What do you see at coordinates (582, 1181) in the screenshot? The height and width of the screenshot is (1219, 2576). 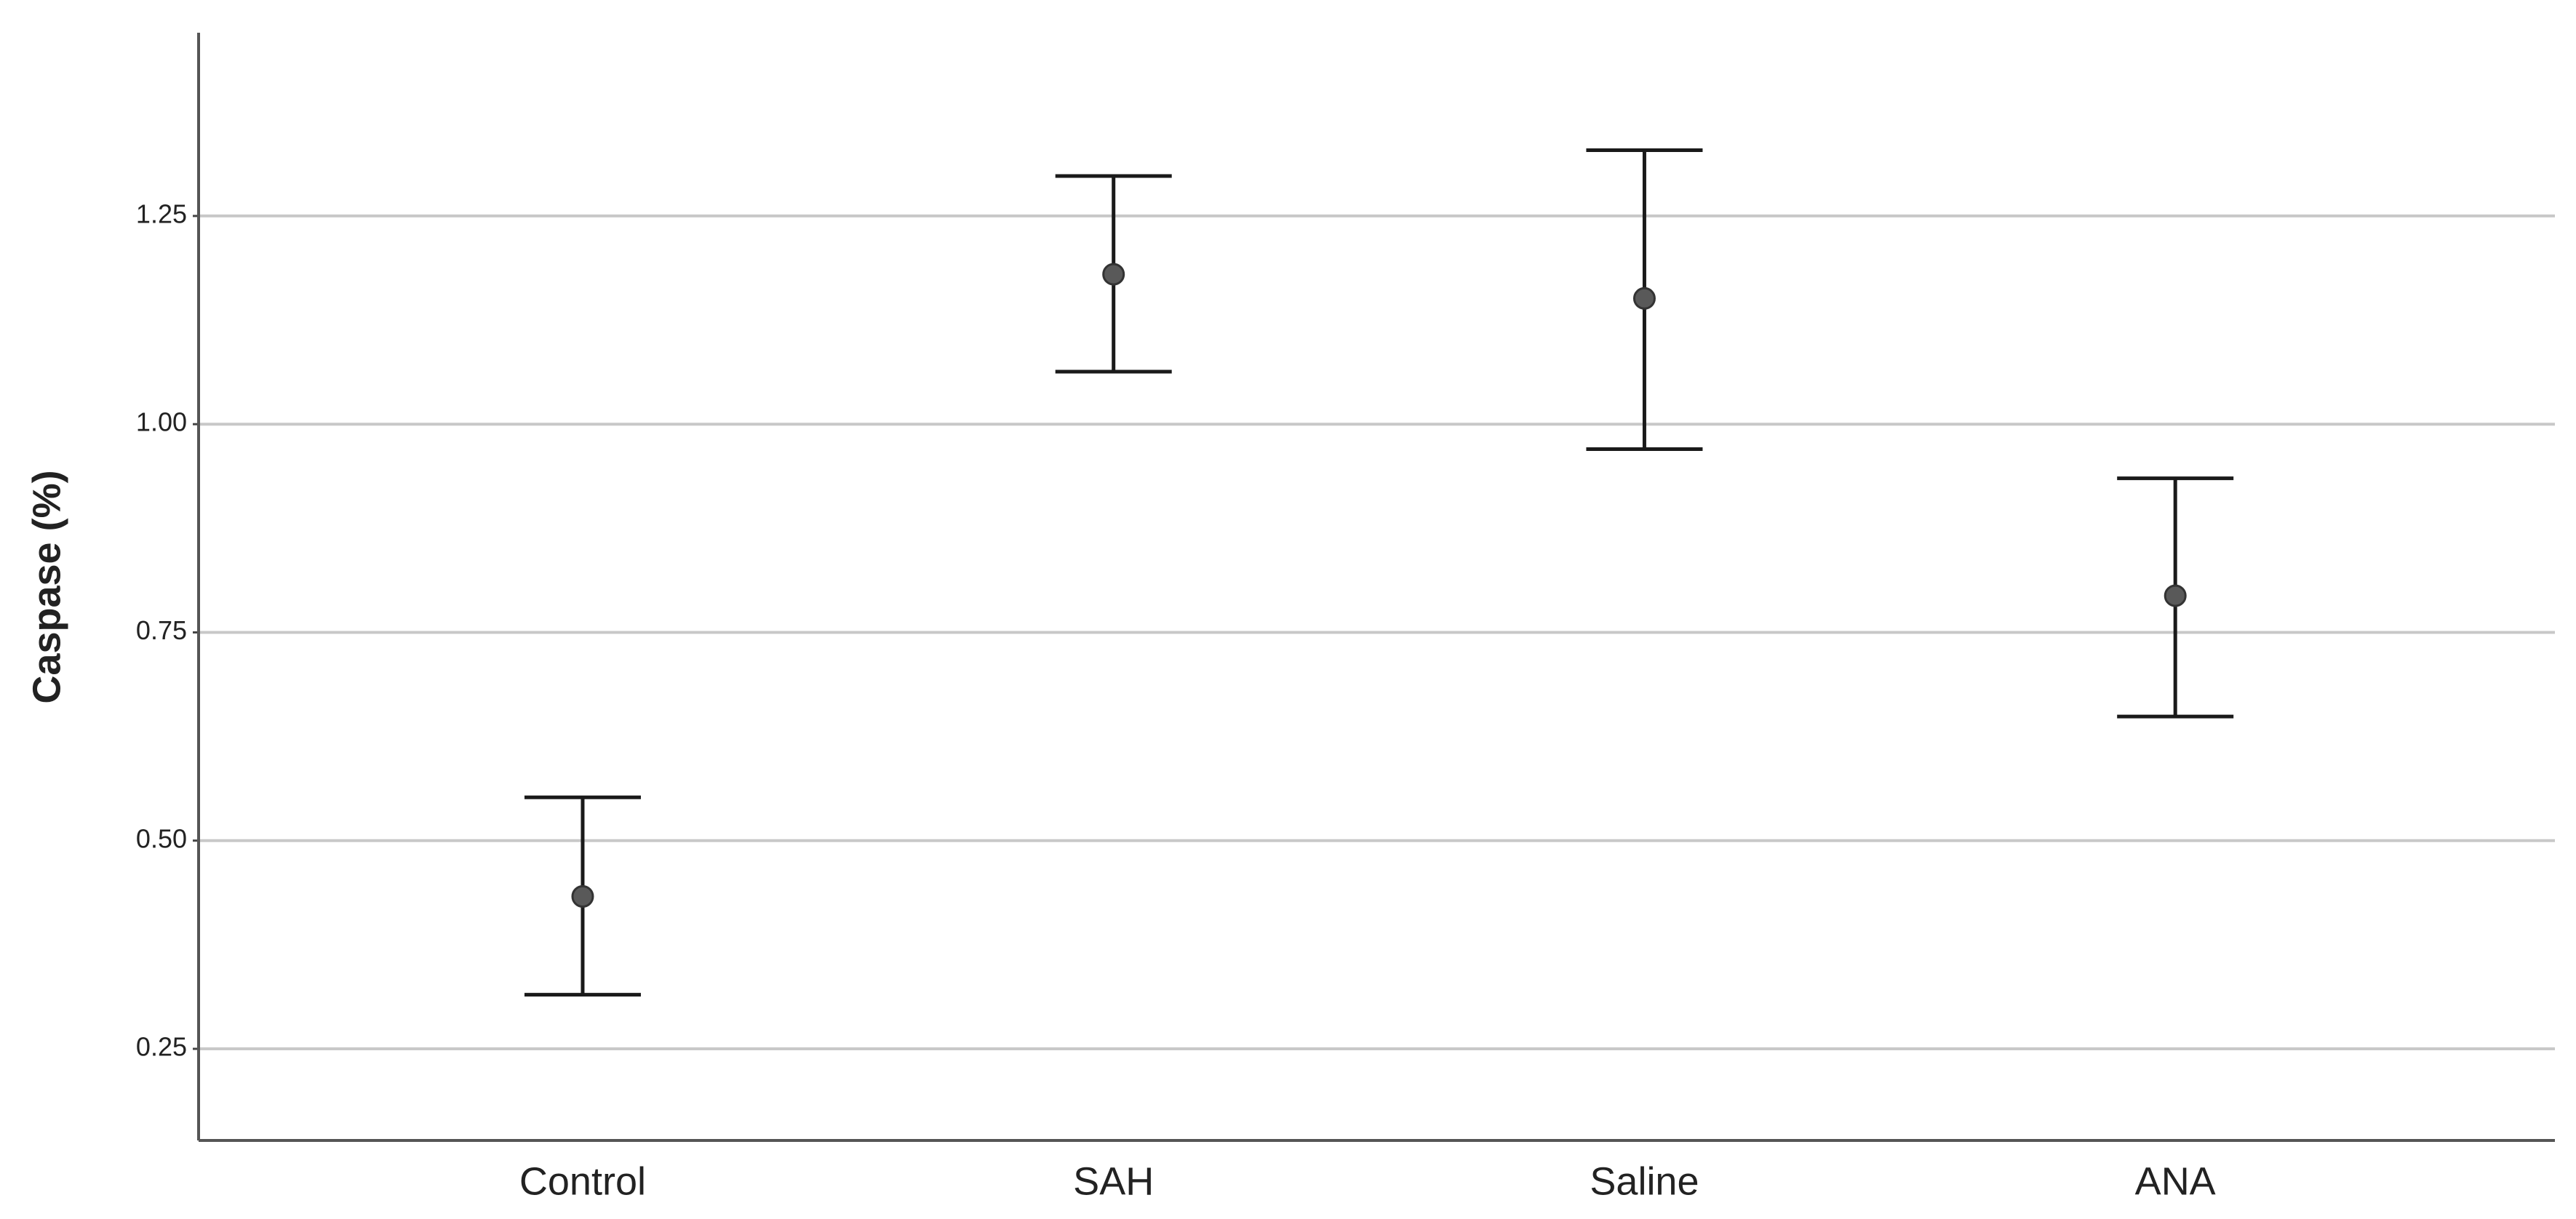 I see `x-tick-label: Control` at bounding box center [582, 1181].